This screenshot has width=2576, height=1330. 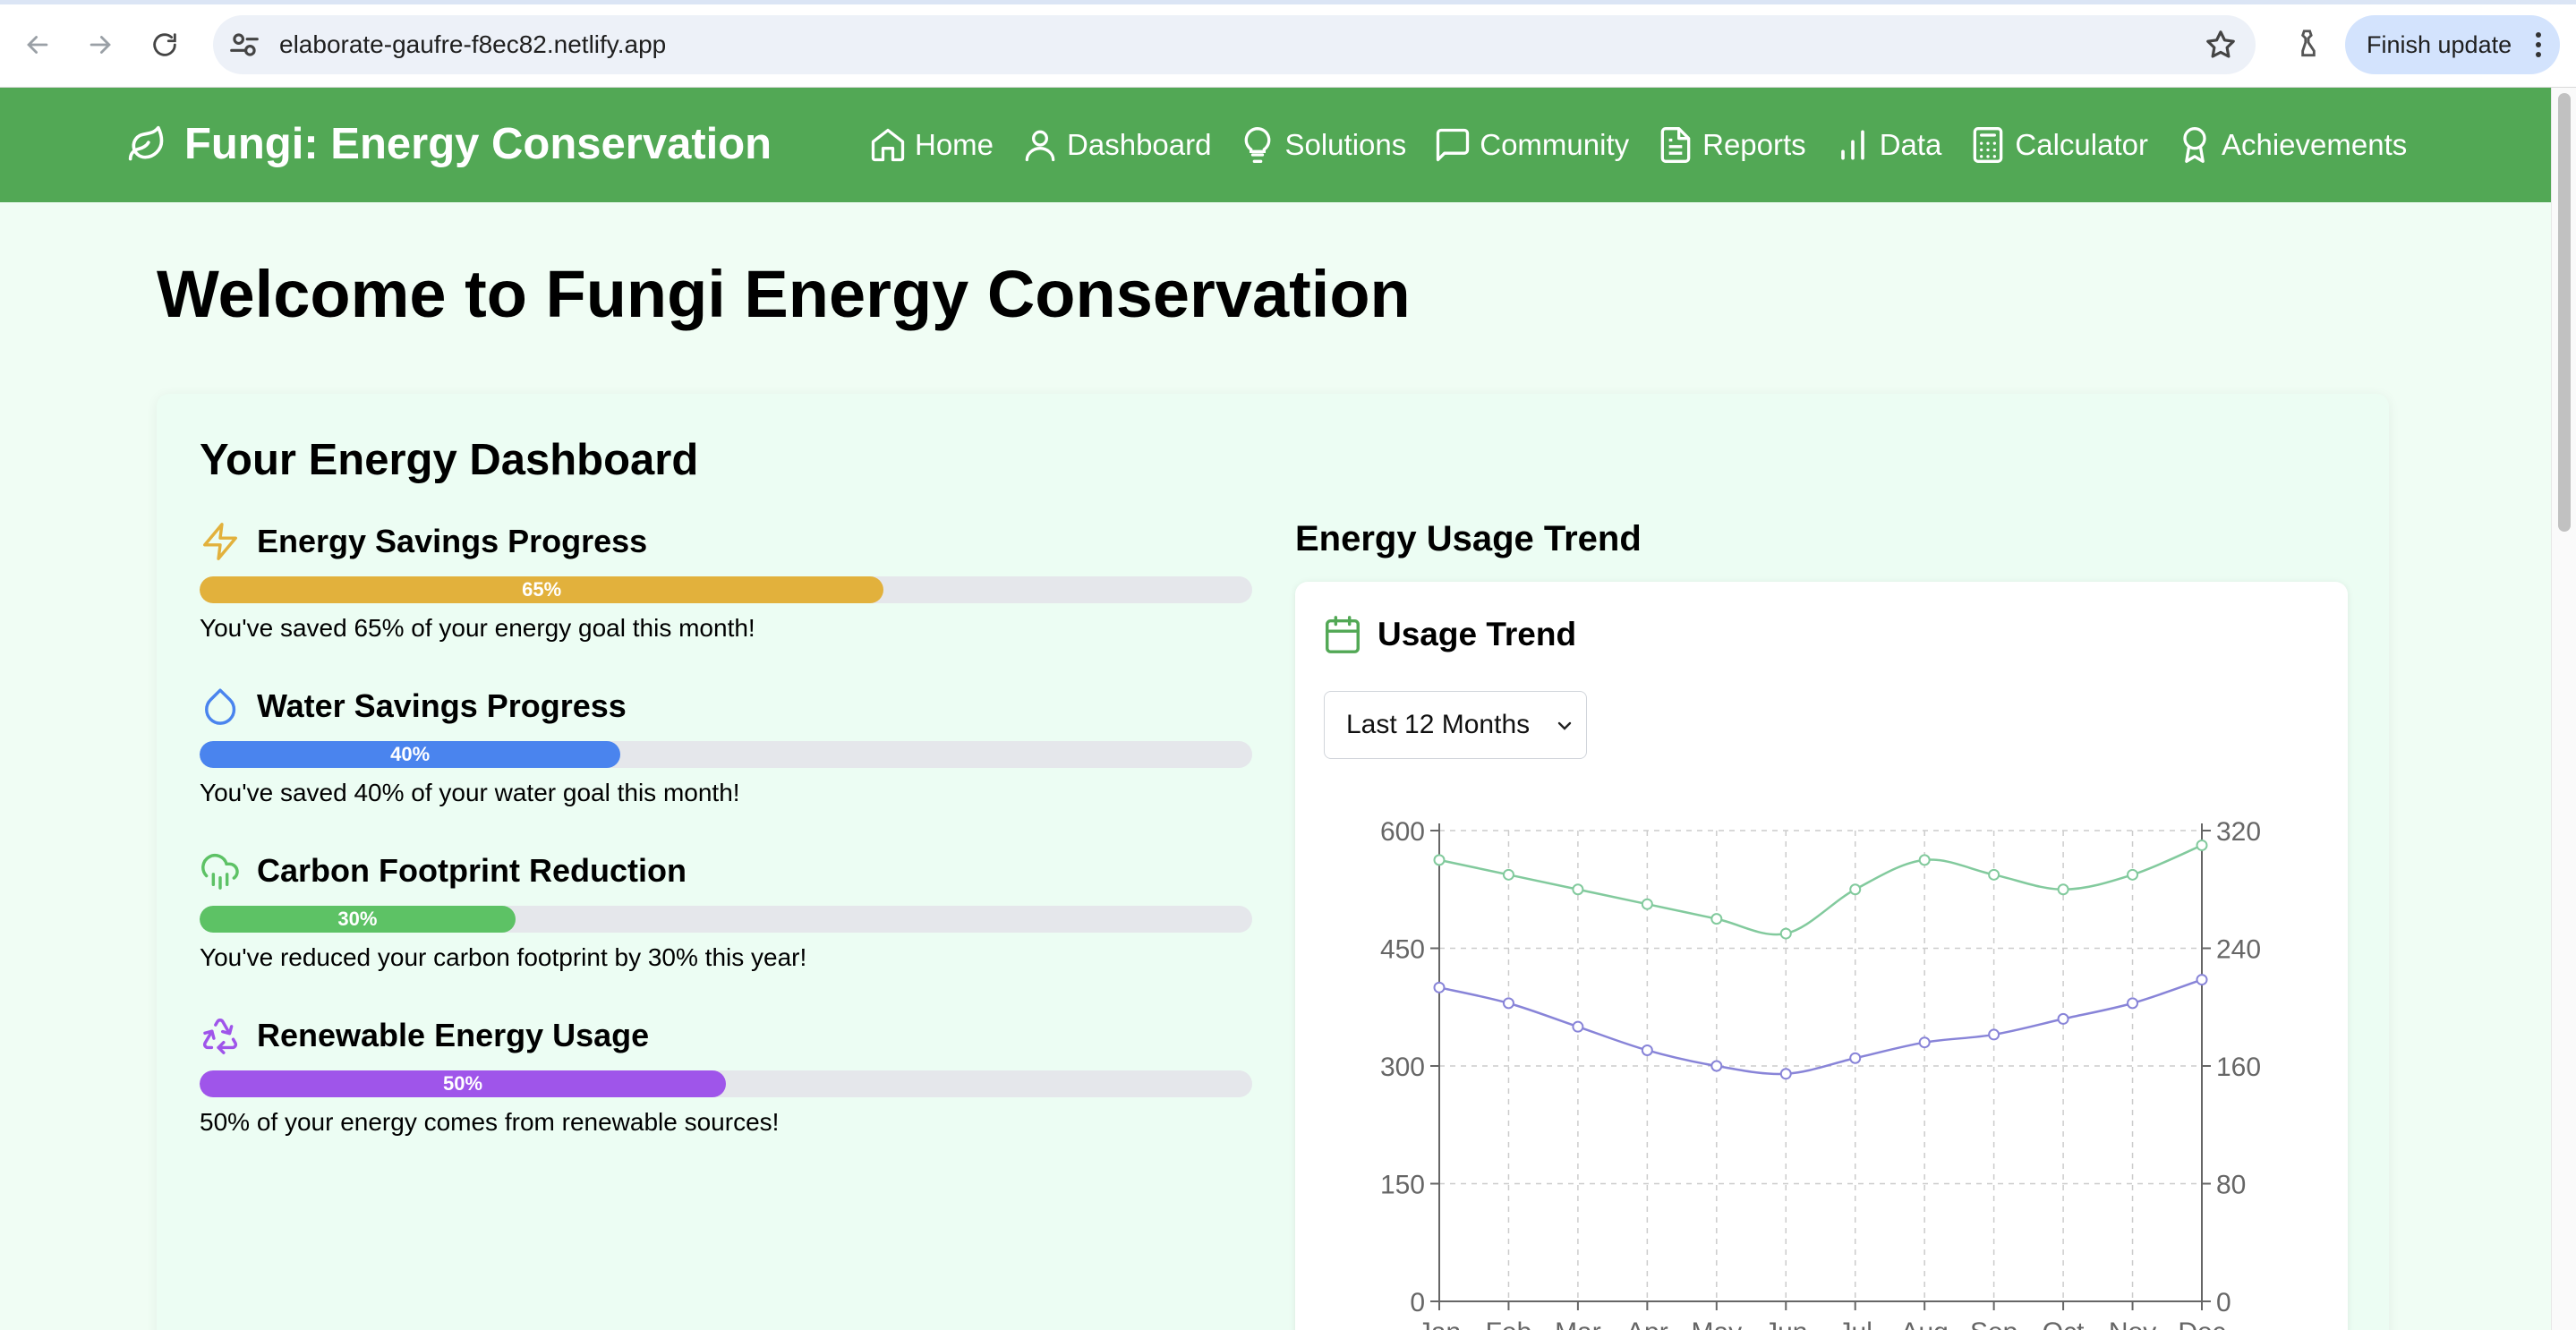 What do you see at coordinates (2563, 709) in the screenshot?
I see `page-scrollbar` at bounding box center [2563, 709].